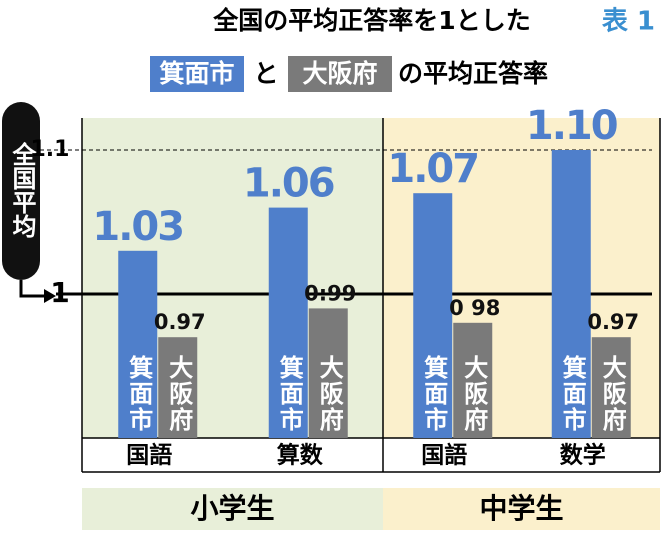 The image size is (662, 537). I want to click on group-label: 小学生, so click(232, 508).